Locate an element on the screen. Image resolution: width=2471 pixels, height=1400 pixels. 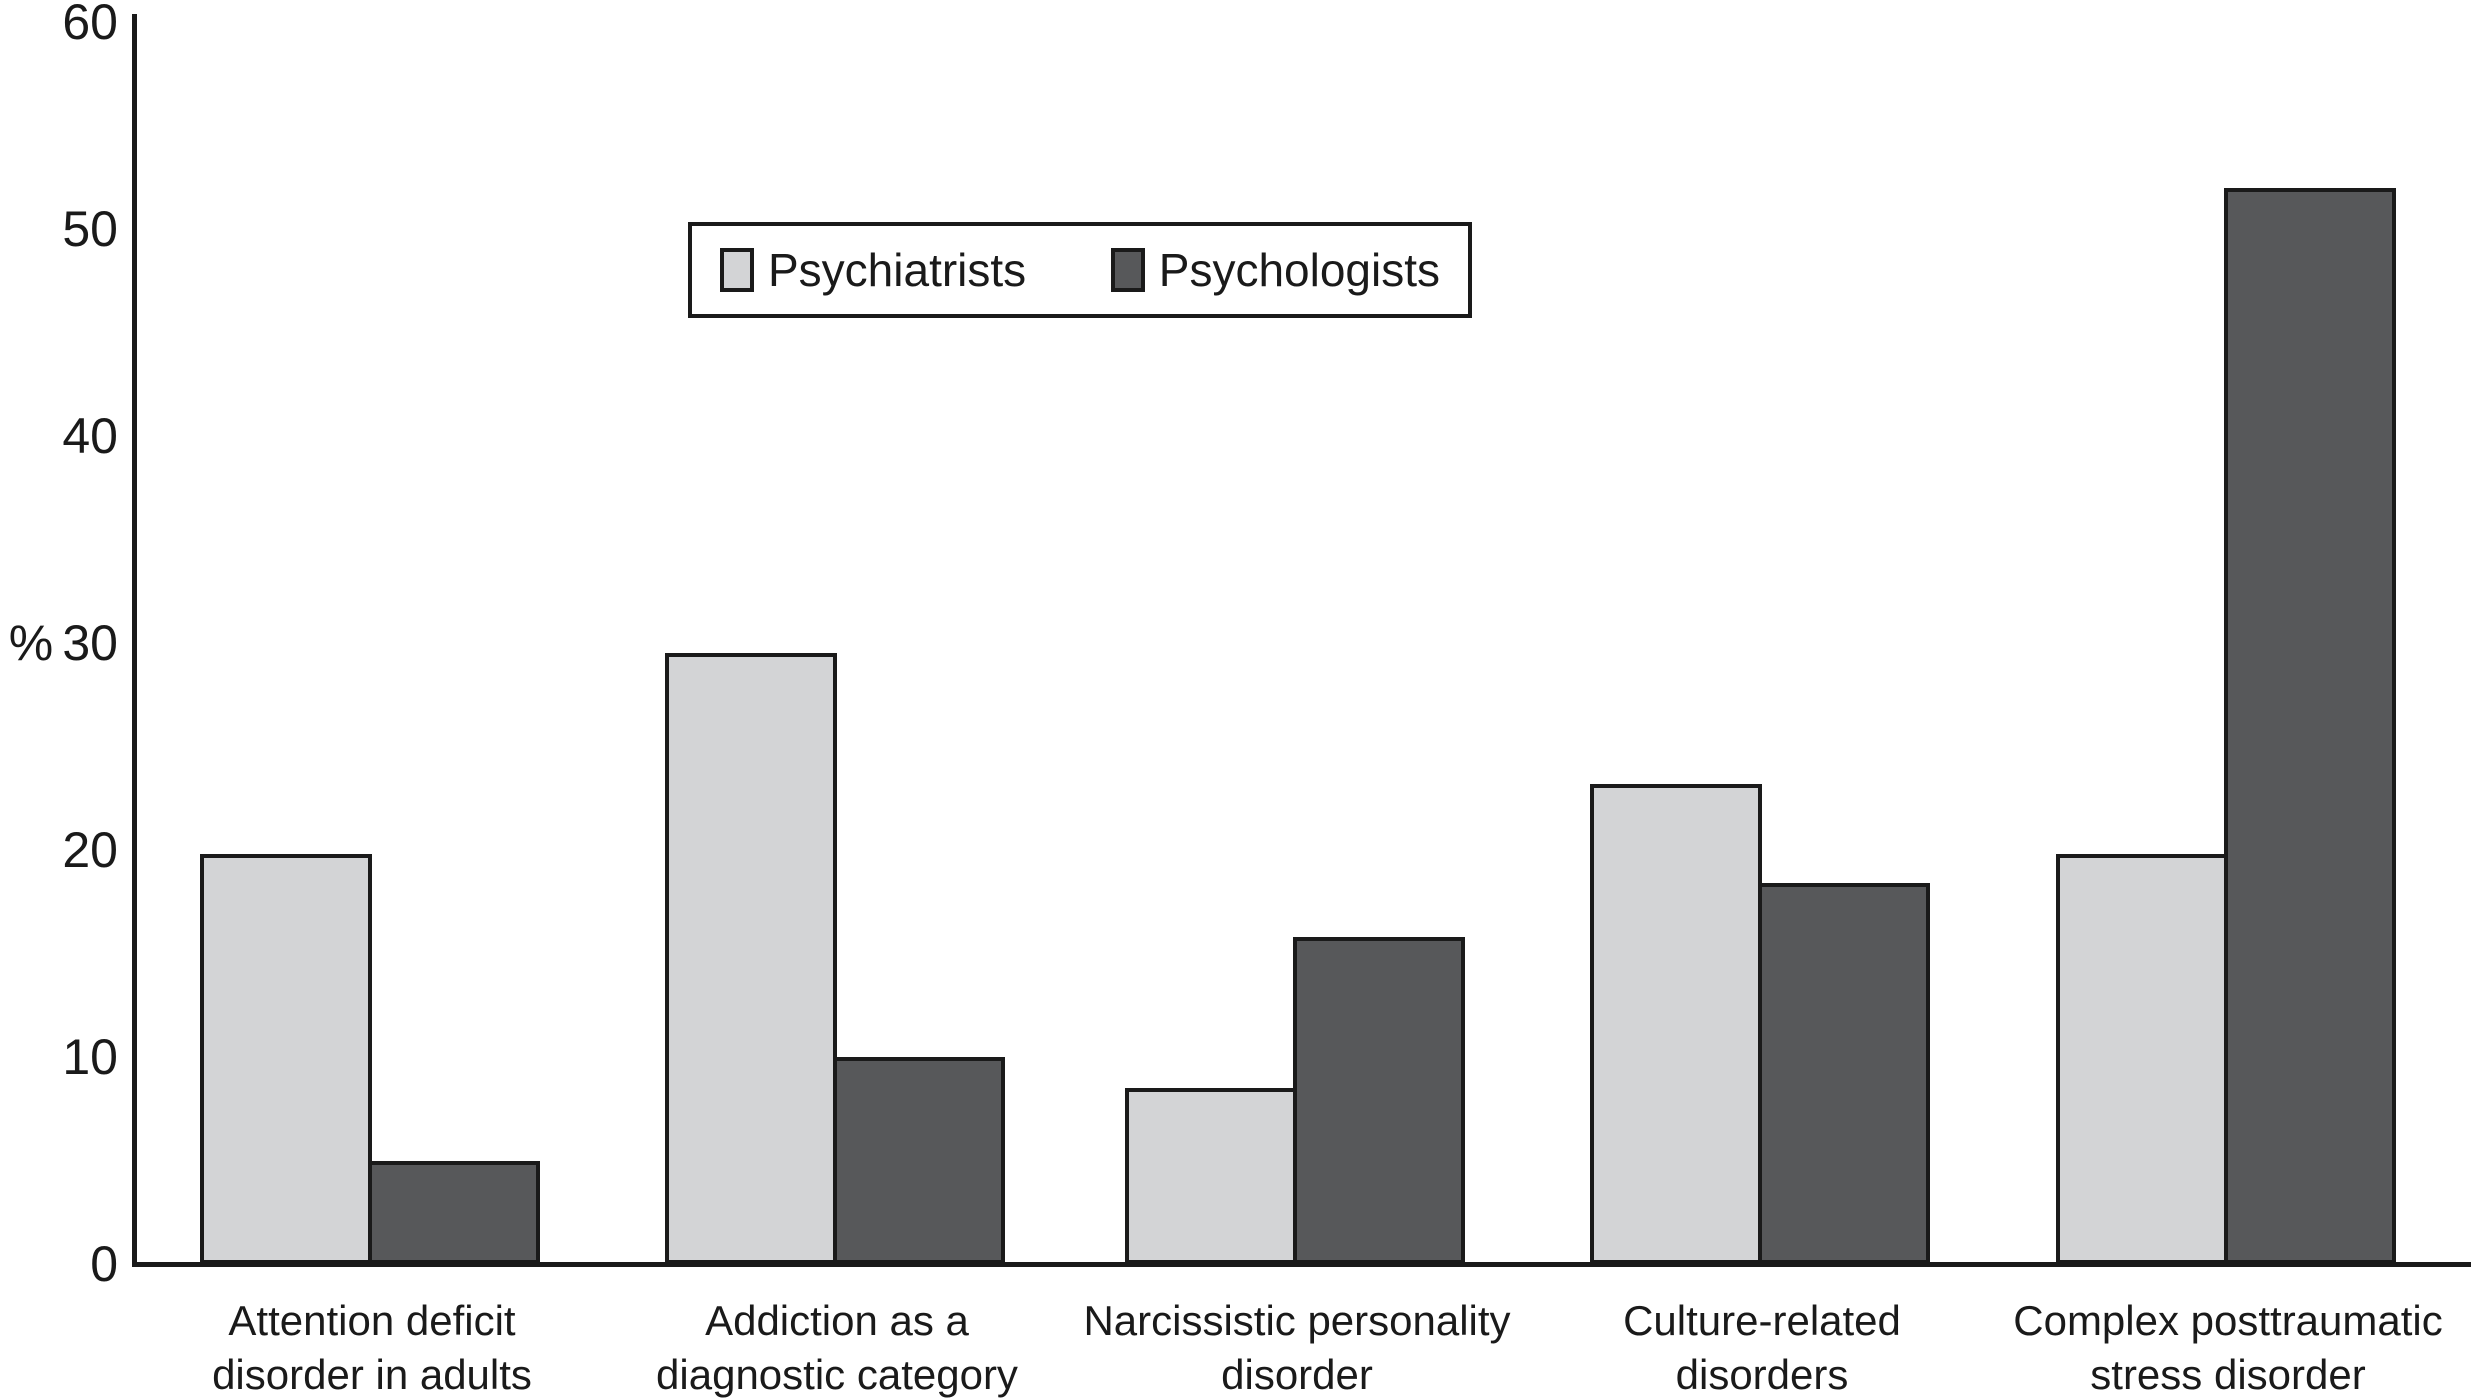
legend-item-psychologists: Psychologists is located at coordinates (1275, 270).